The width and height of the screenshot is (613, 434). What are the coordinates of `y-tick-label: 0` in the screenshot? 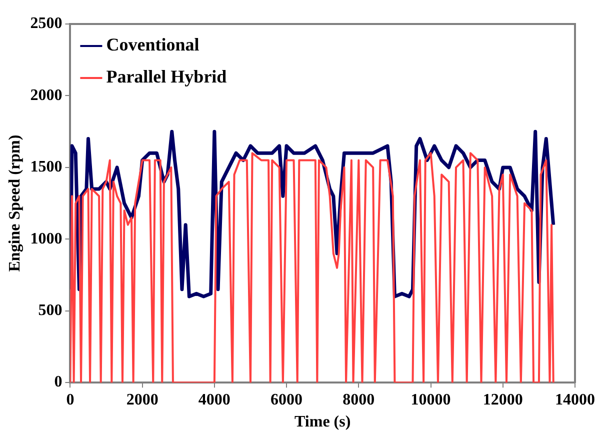 It's located at (58, 382).